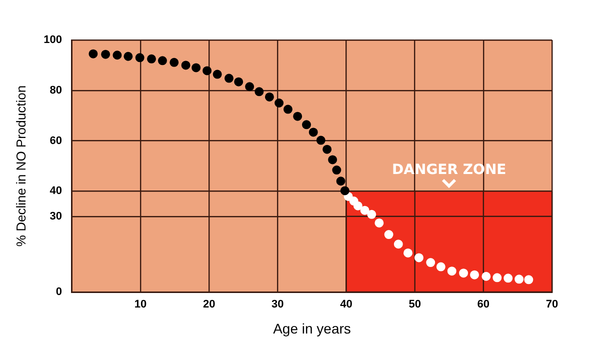 This screenshot has width=610, height=342. I want to click on x-tick-label: 40, so click(346, 304).